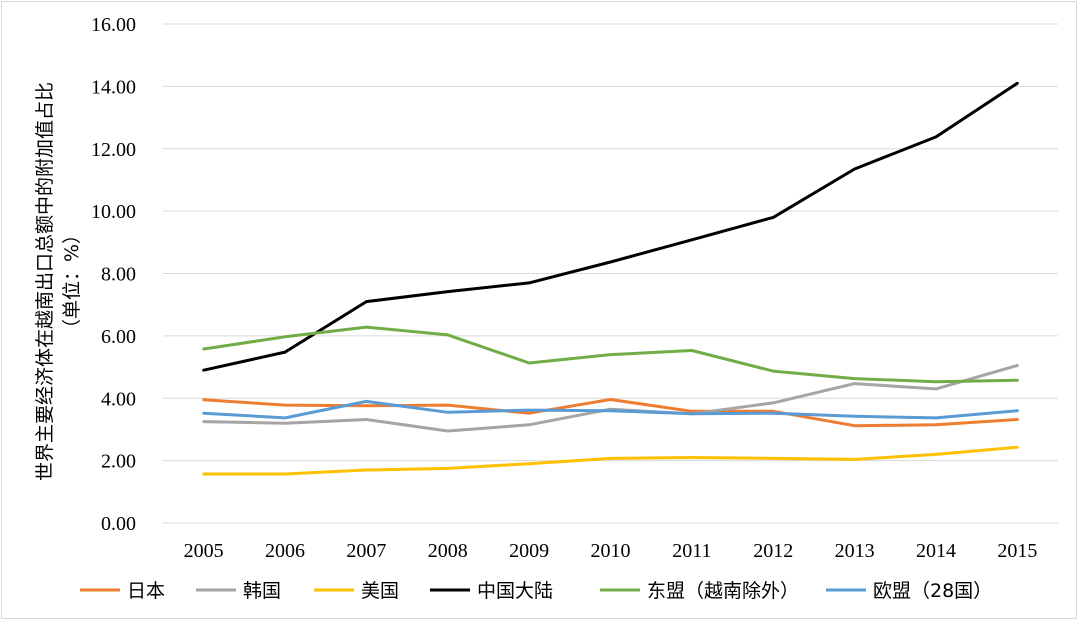 The height and width of the screenshot is (622, 1080). What do you see at coordinates (515, 591) in the screenshot?
I see `legend-label-4: 中国大陆` at bounding box center [515, 591].